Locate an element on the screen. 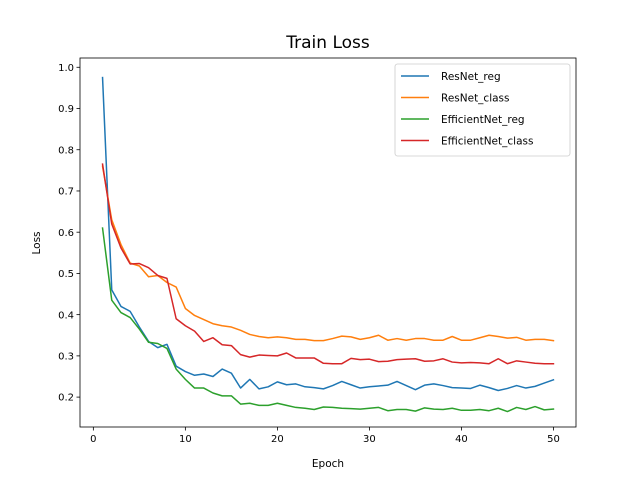 The image size is (640, 480). y-tick-label: 0.2 is located at coordinates (66, 398).